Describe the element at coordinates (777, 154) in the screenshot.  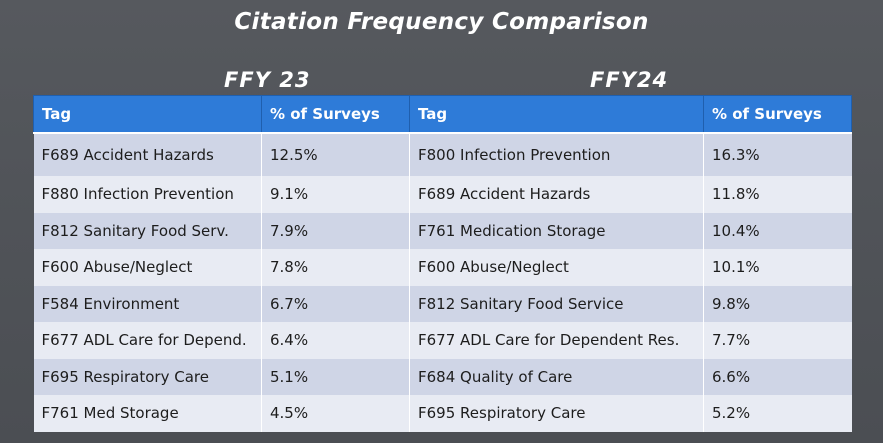
I see `pct-ffy24-cell: 16.3%` at that location.